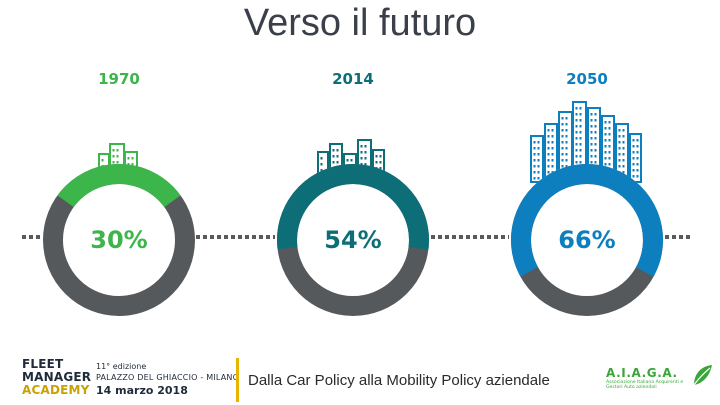 This screenshot has width=720, height=405. I want to click on edition-label: 11° edizione, so click(121, 366).